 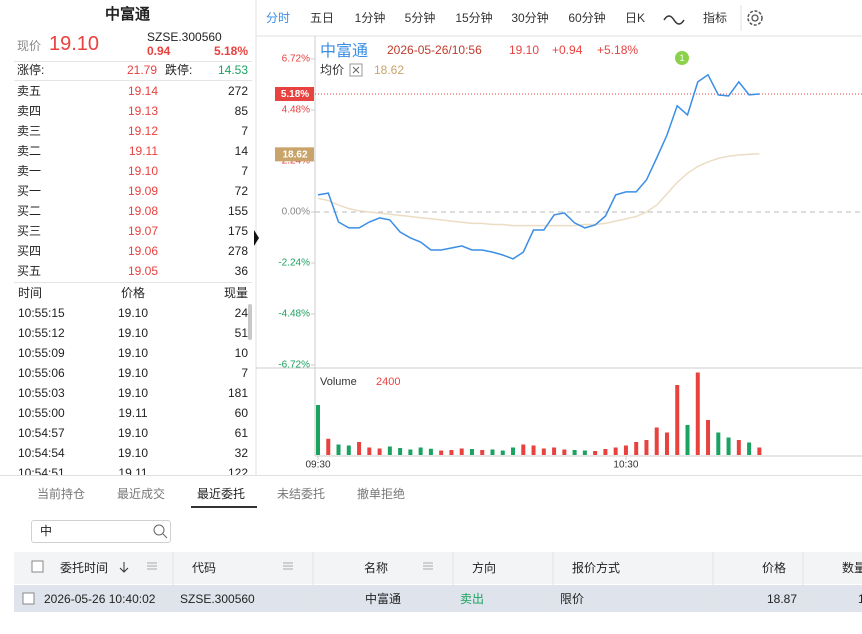 I want to click on search-box: 中, so click(x=101, y=531).